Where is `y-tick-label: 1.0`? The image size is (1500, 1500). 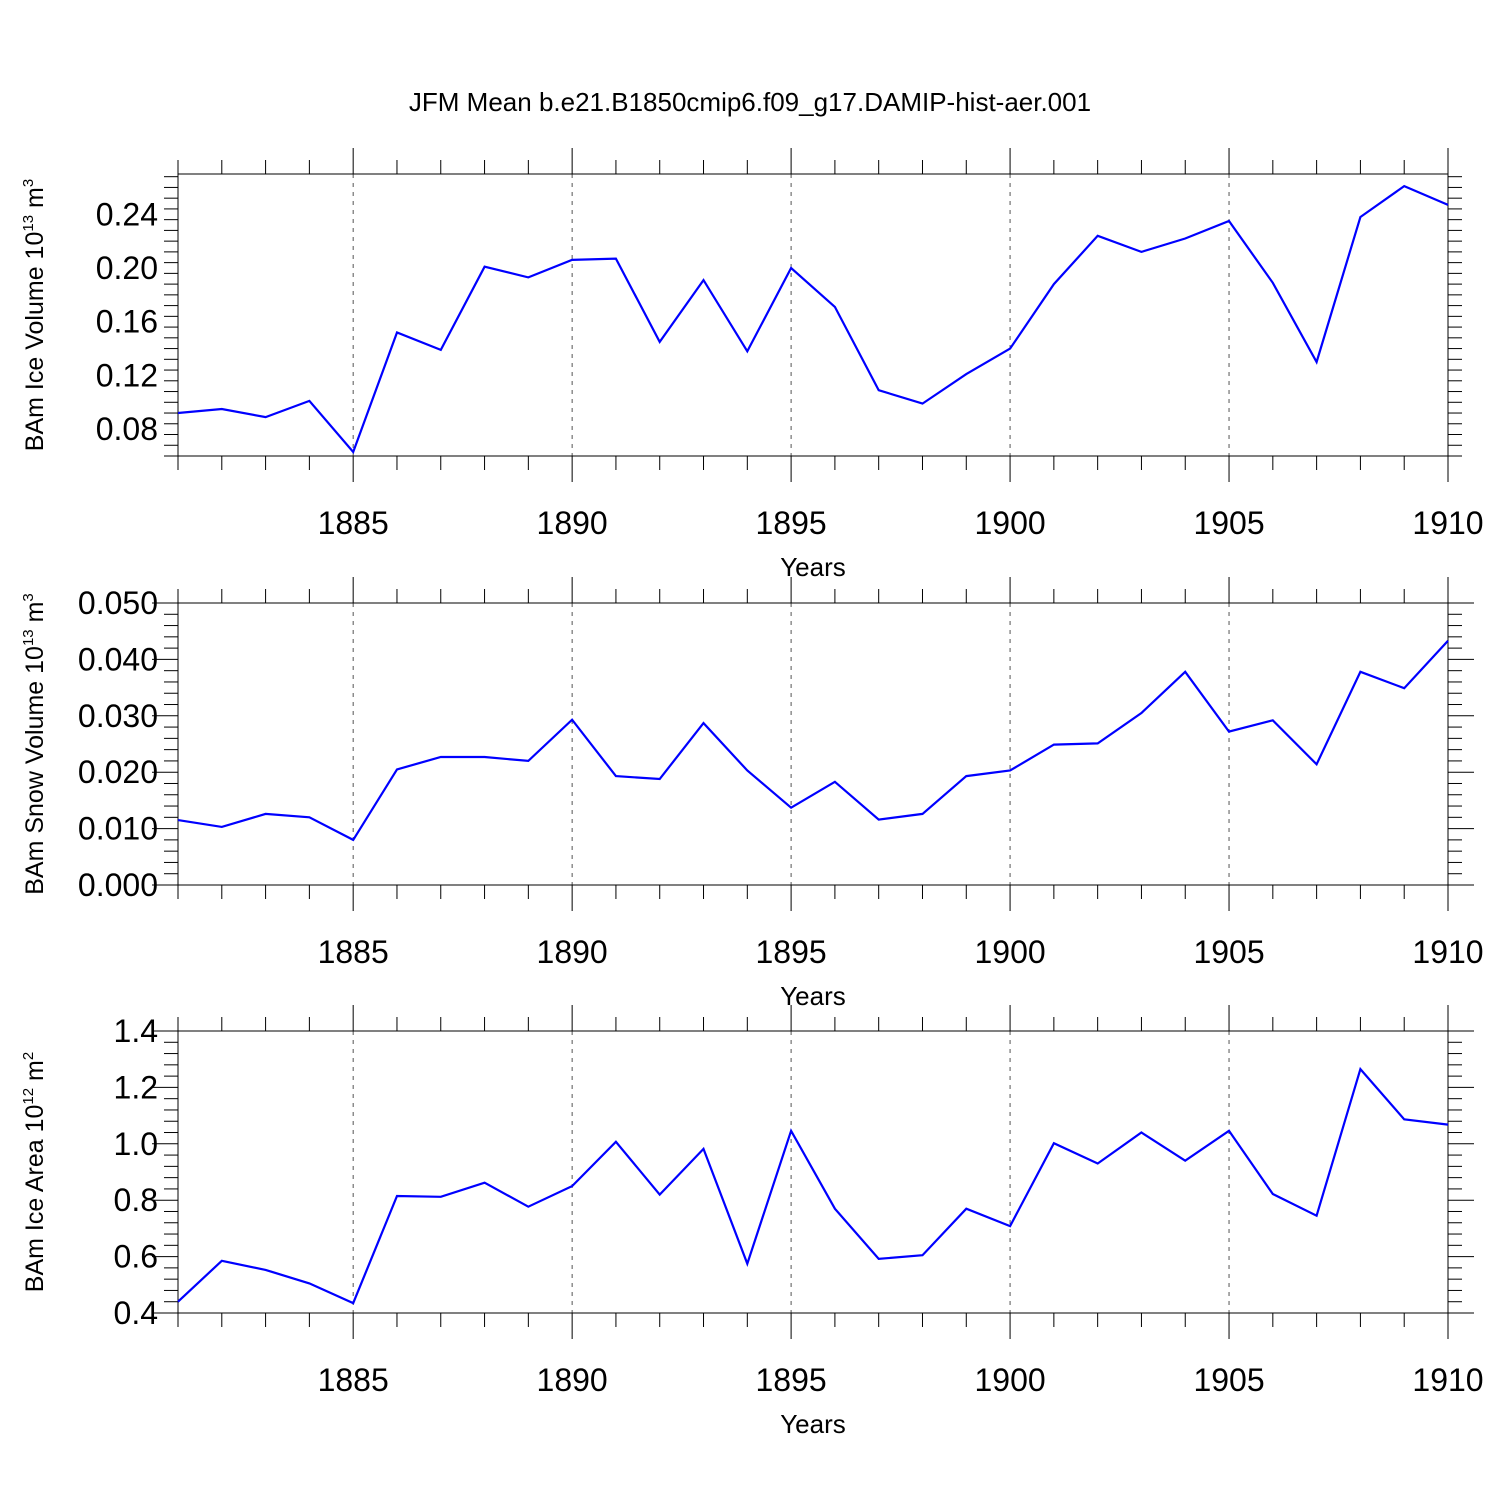 y-tick-label: 1.0 is located at coordinates (136, 1144).